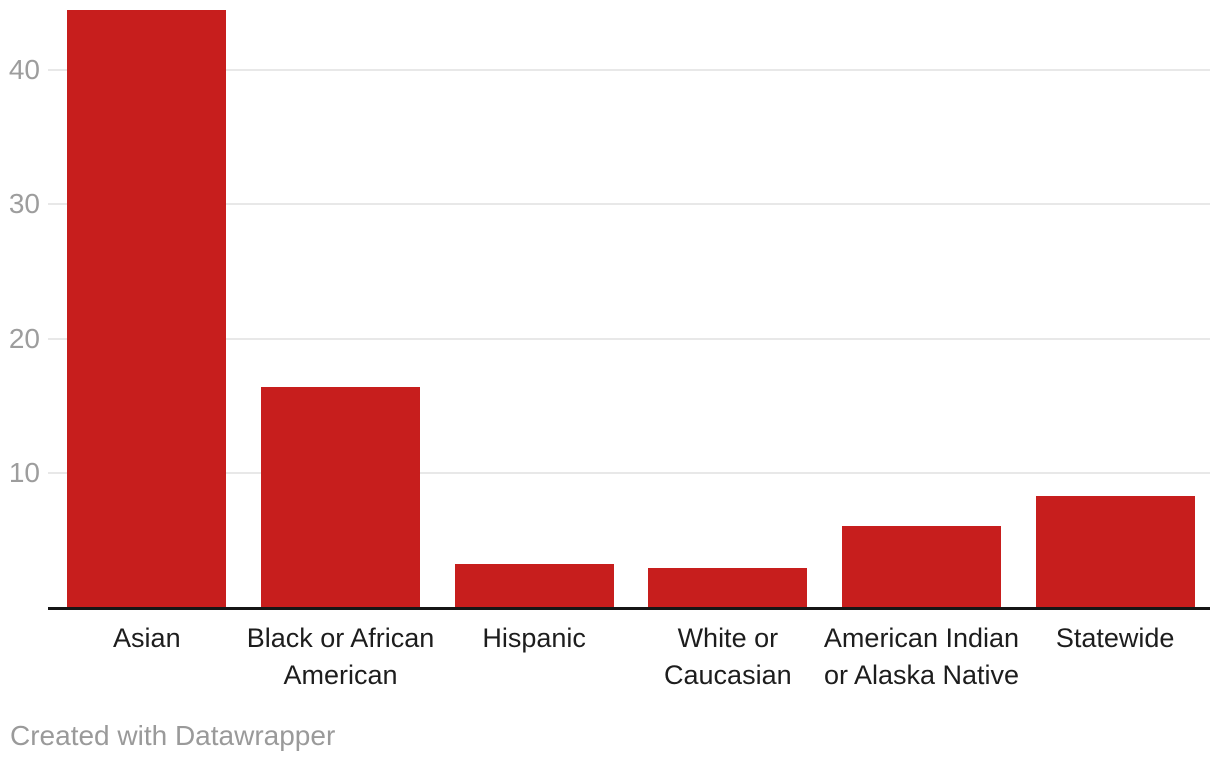 This screenshot has height=758, width=1220. I want to click on category-label-line: White or, so click(728, 638).